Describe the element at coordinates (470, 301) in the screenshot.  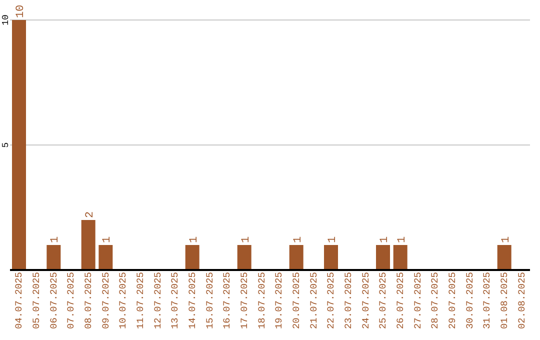
I see `x-tick-label: 30.07.2025` at that location.